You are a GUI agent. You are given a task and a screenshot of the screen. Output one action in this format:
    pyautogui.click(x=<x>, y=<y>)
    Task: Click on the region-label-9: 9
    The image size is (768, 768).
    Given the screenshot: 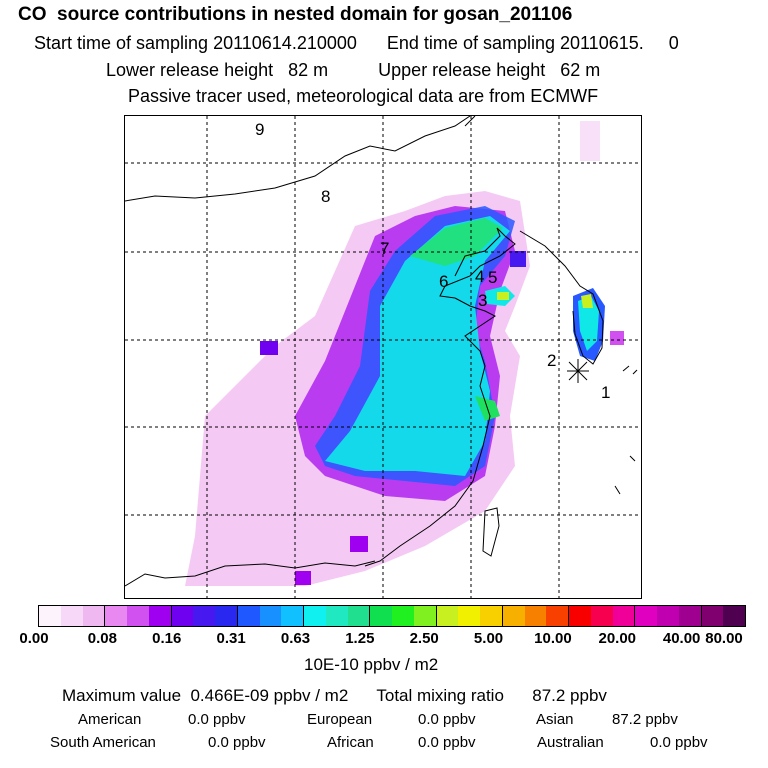 What is the action you would take?
    pyautogui.click(x=259, y=129)
    